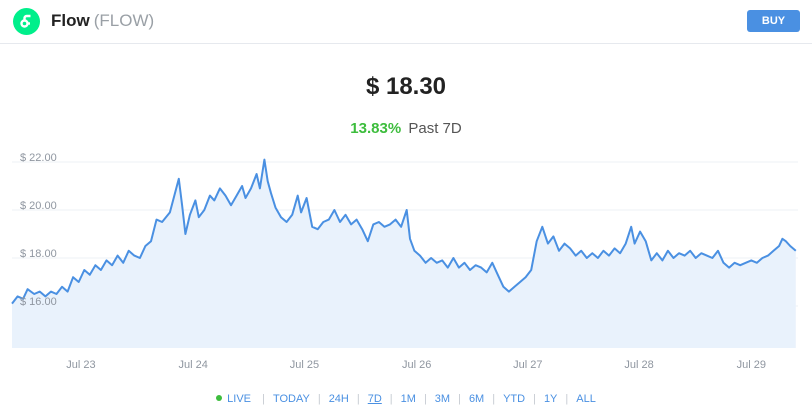  I want to click on range-1y: 1Y, so click(550, 399).